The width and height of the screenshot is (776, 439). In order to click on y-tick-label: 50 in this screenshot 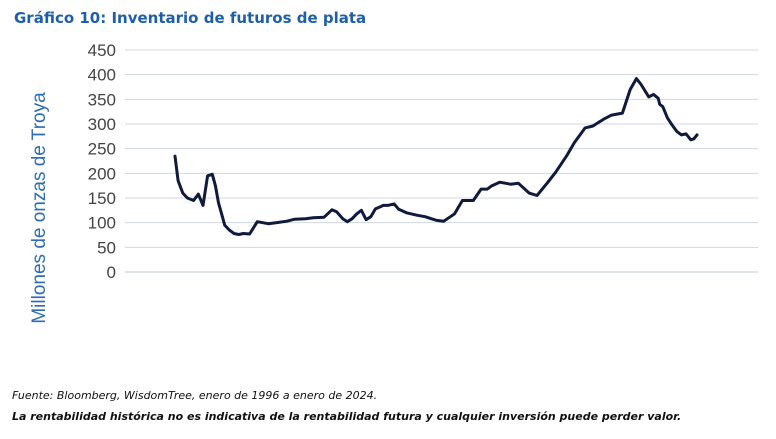, I will do `click(106, 247)`.